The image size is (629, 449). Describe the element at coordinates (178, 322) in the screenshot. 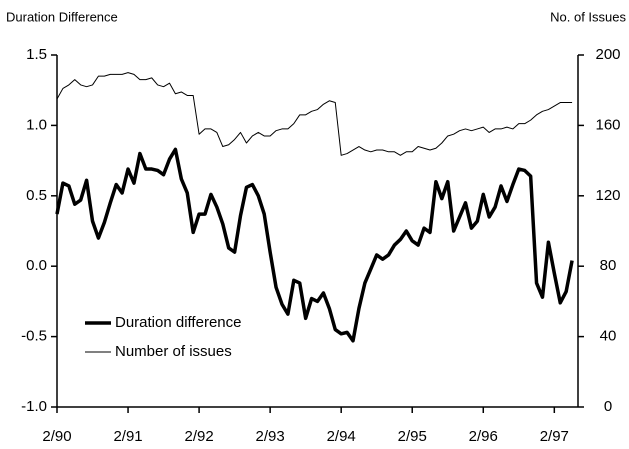

I see `legend-label: Duration difference` at that location.